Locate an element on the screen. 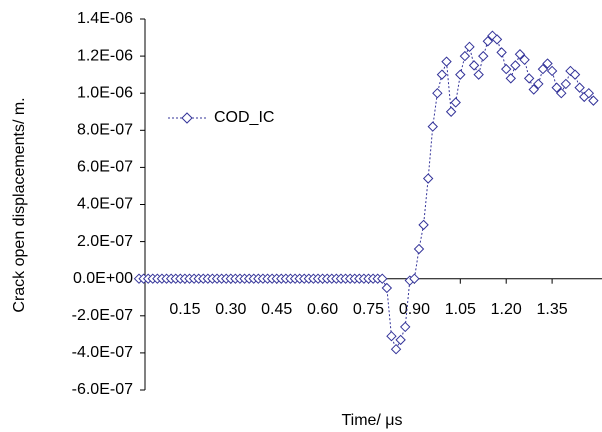 The width and height of the screenshot is (602, 432). y-tick-label: 1.2E-06 is located at coordinates (105, 55).